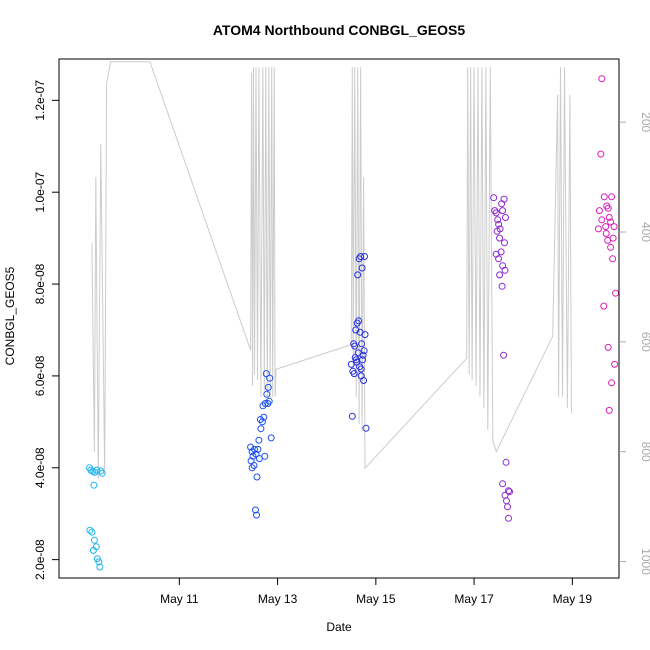  I want to click on x-axis: May 11 May 13 May 15 May 17 May 19, so click(376, 591).